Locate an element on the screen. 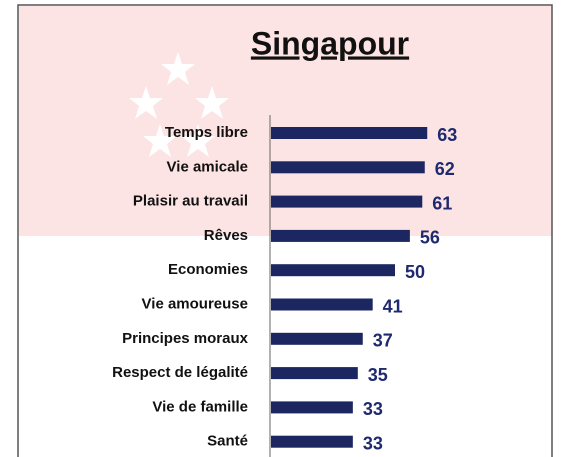  flag-emblem is located at coordinates (155, 124).